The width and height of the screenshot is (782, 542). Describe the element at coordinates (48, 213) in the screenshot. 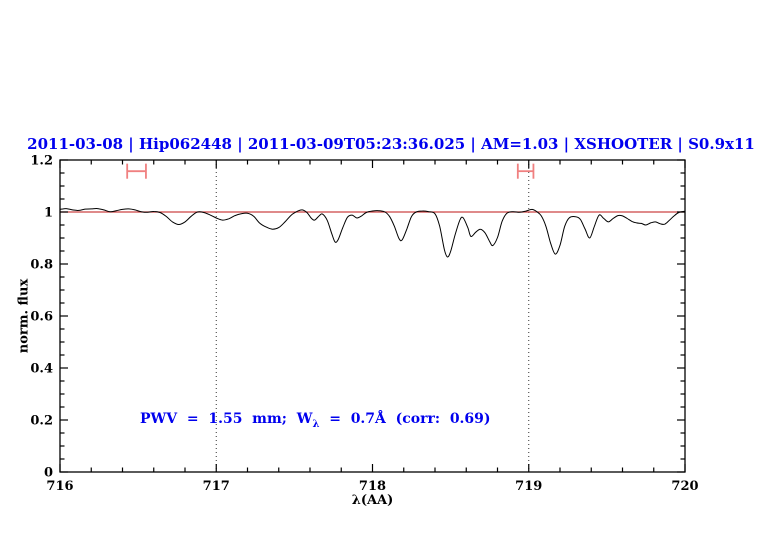

I see `y-tick-label: 1` at that location.